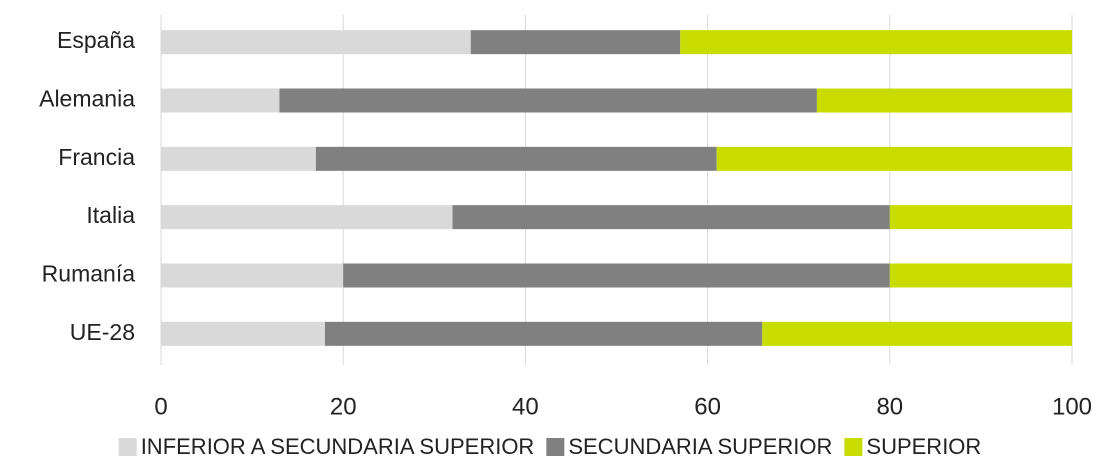  What do you see at coordinates (87, 99) in the screenshot?
I see `y-tick-label: Alemania` at bounding box center [87, 99].